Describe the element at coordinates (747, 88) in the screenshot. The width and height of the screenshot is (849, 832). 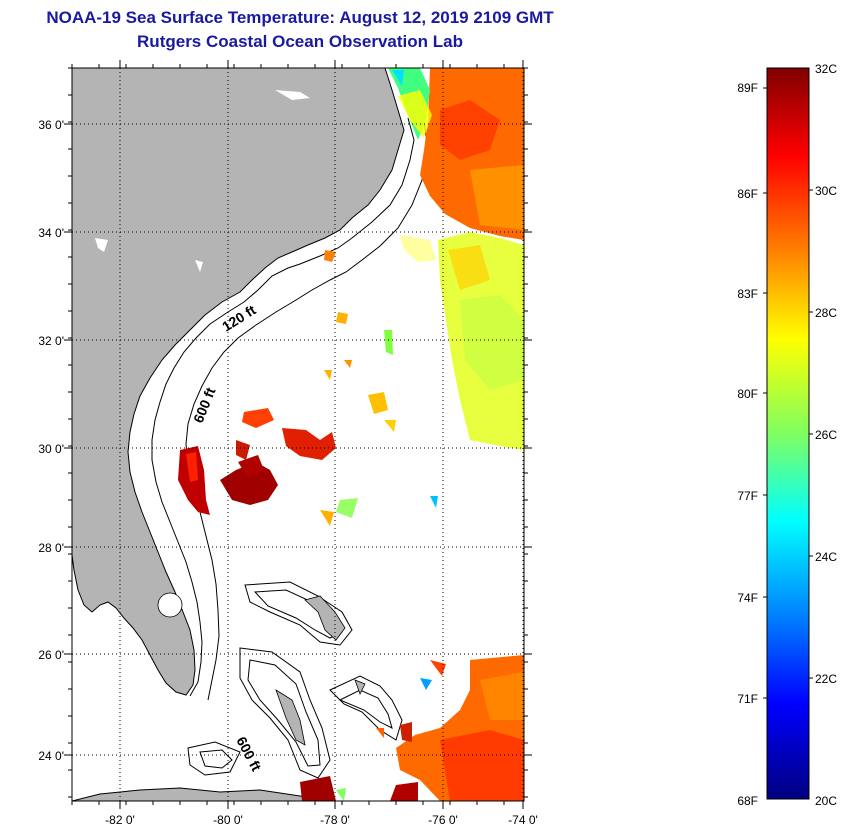
I see `cb-f-label: 89F` at that location.